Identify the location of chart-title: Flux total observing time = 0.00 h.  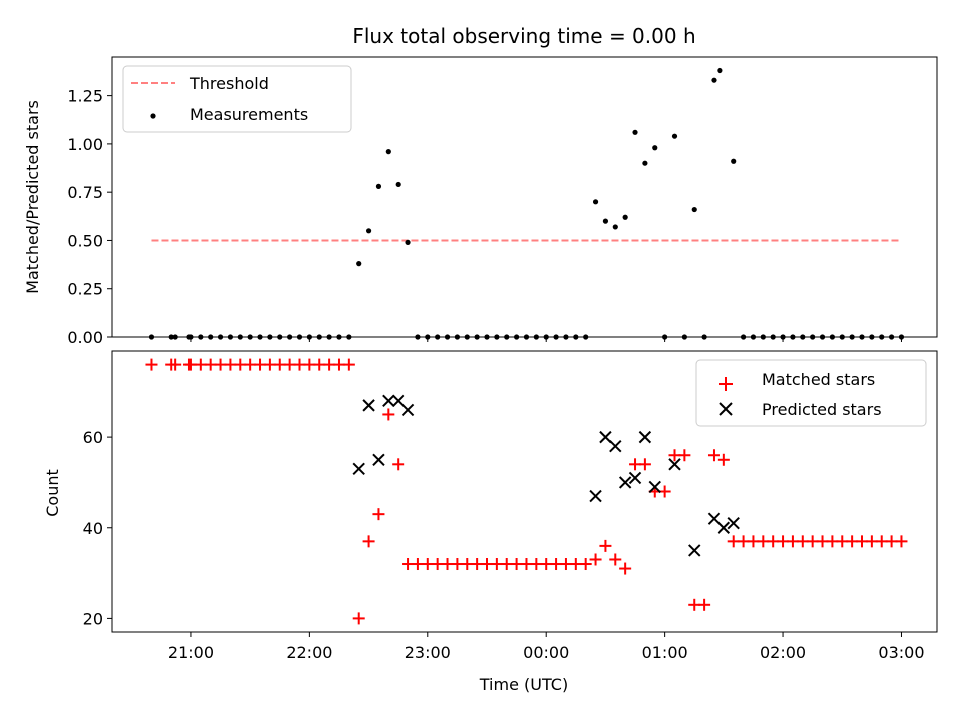
(523, 36).